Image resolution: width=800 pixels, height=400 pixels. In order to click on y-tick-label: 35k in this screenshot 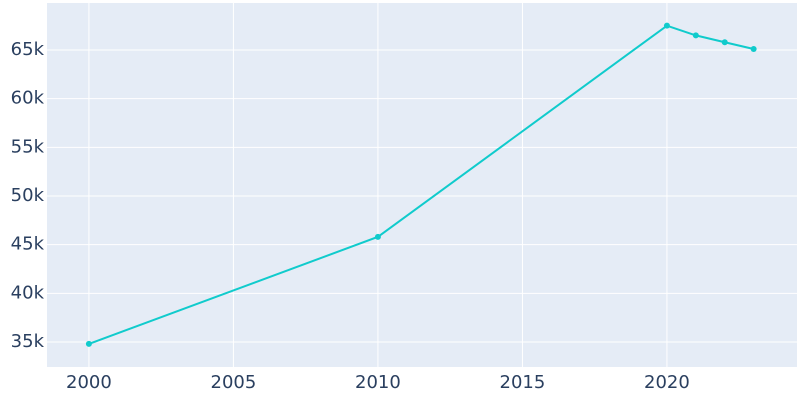, I will do `click(28, 341)`.